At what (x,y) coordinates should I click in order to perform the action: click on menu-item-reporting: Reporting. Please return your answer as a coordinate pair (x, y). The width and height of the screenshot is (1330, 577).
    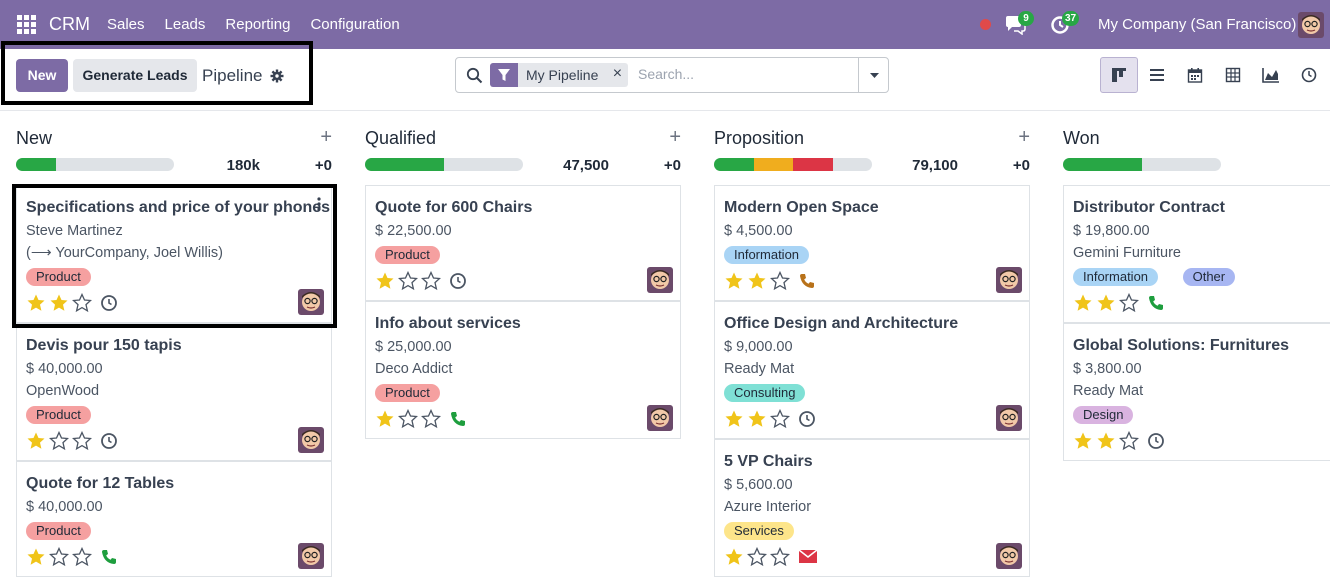
    Looking at the image, I should click on (258, 24).